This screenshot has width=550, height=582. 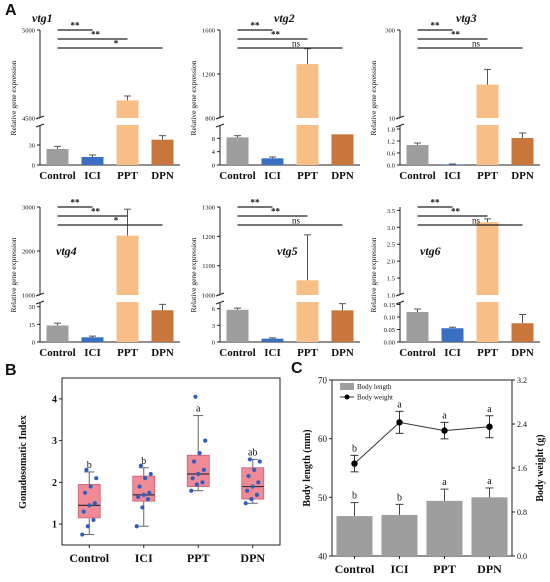 I want to click on vtg2-tick-label: 4, so click(x=214, y=152).